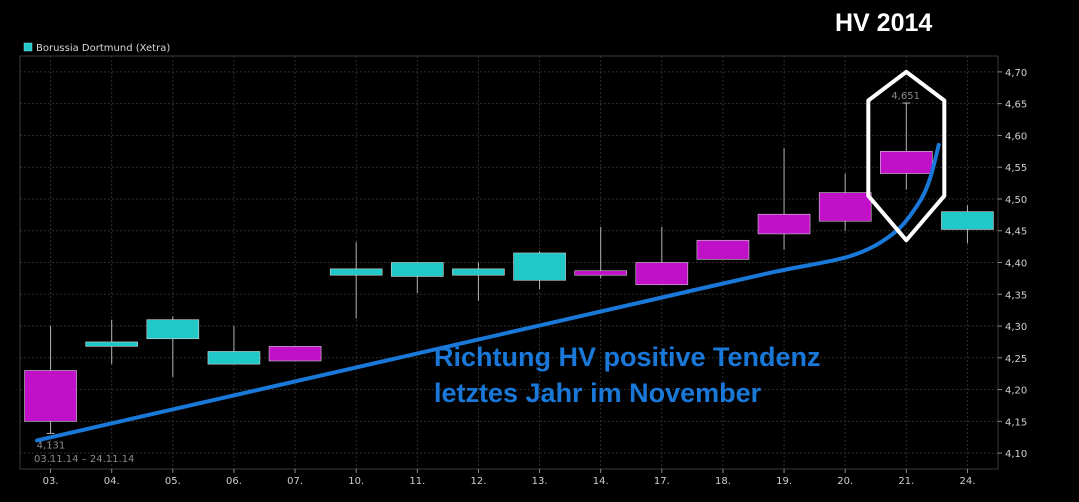 This screenshot has width=1079, height=502. What do you see at coordinates (1016, 359) in the screenshot?
I see `y-tick-label: 4,25` at bounding box center [1016, 359].